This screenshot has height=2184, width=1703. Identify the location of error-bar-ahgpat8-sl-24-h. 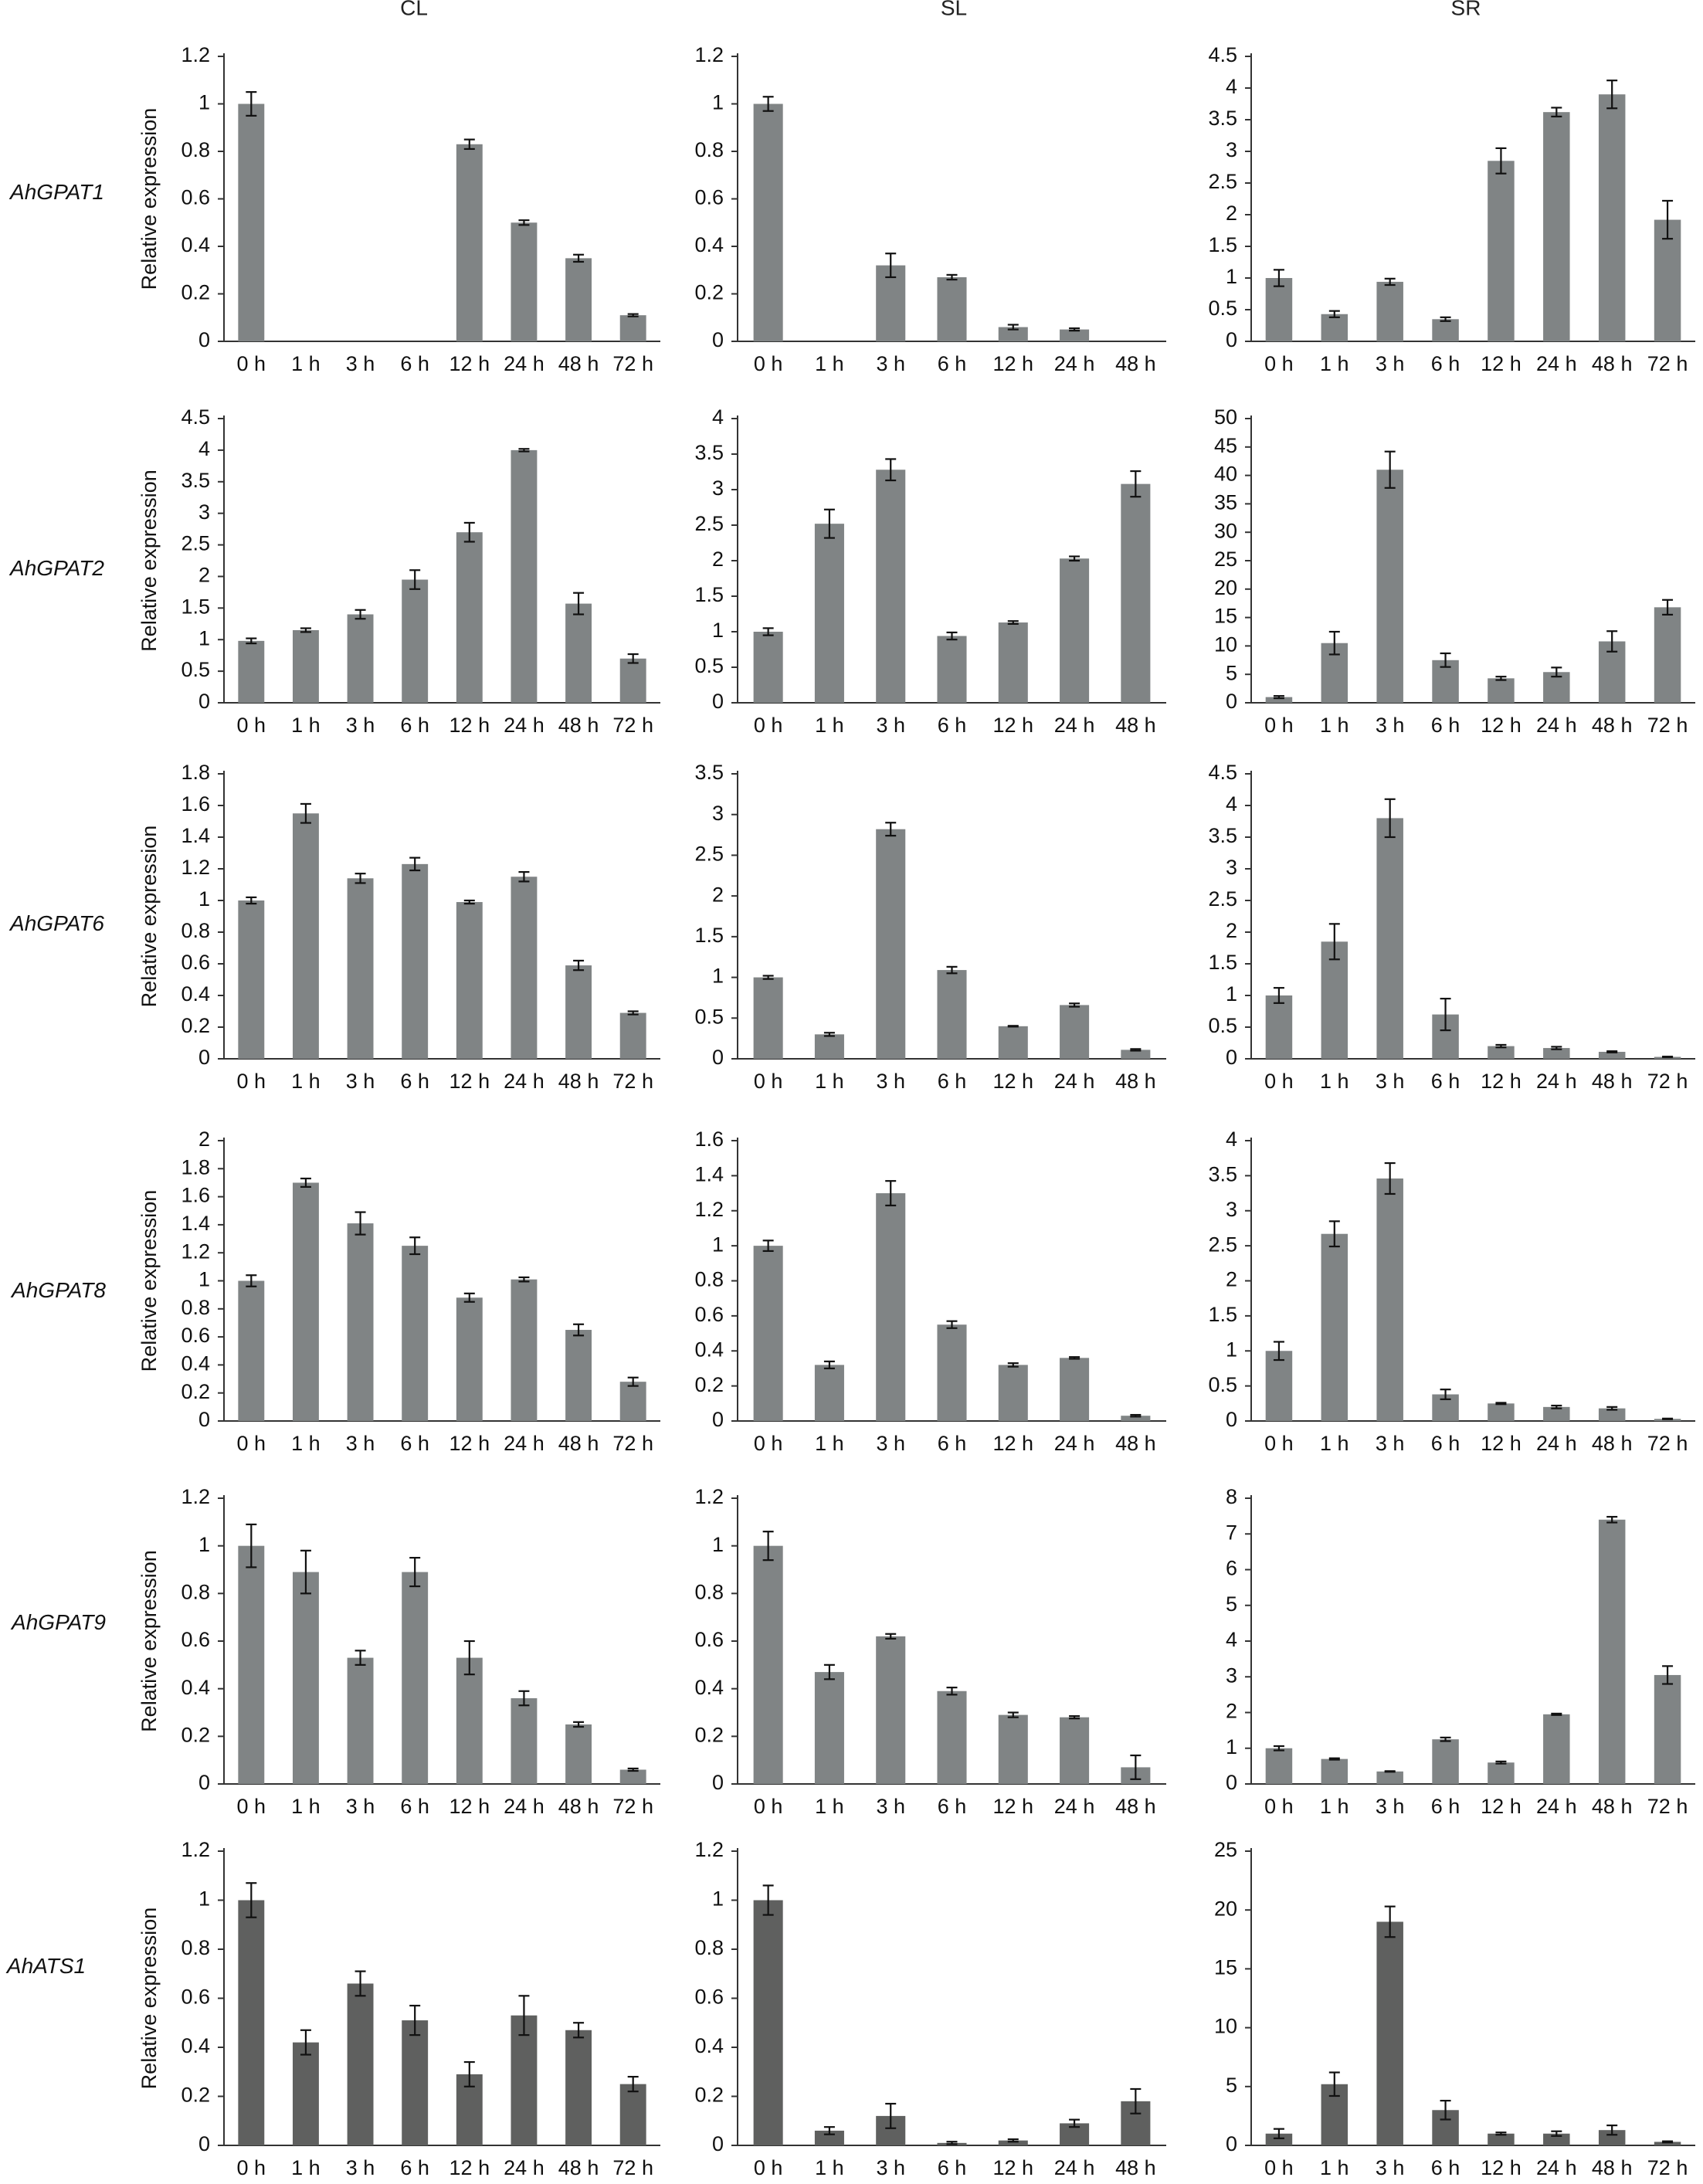
(1074, 1358).